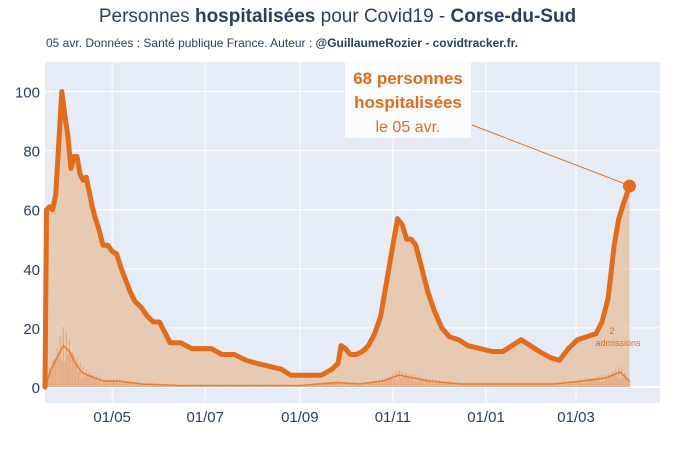 This screenshot has height=450, width=675. I want to click on annotation-connector, so click(548, 154).